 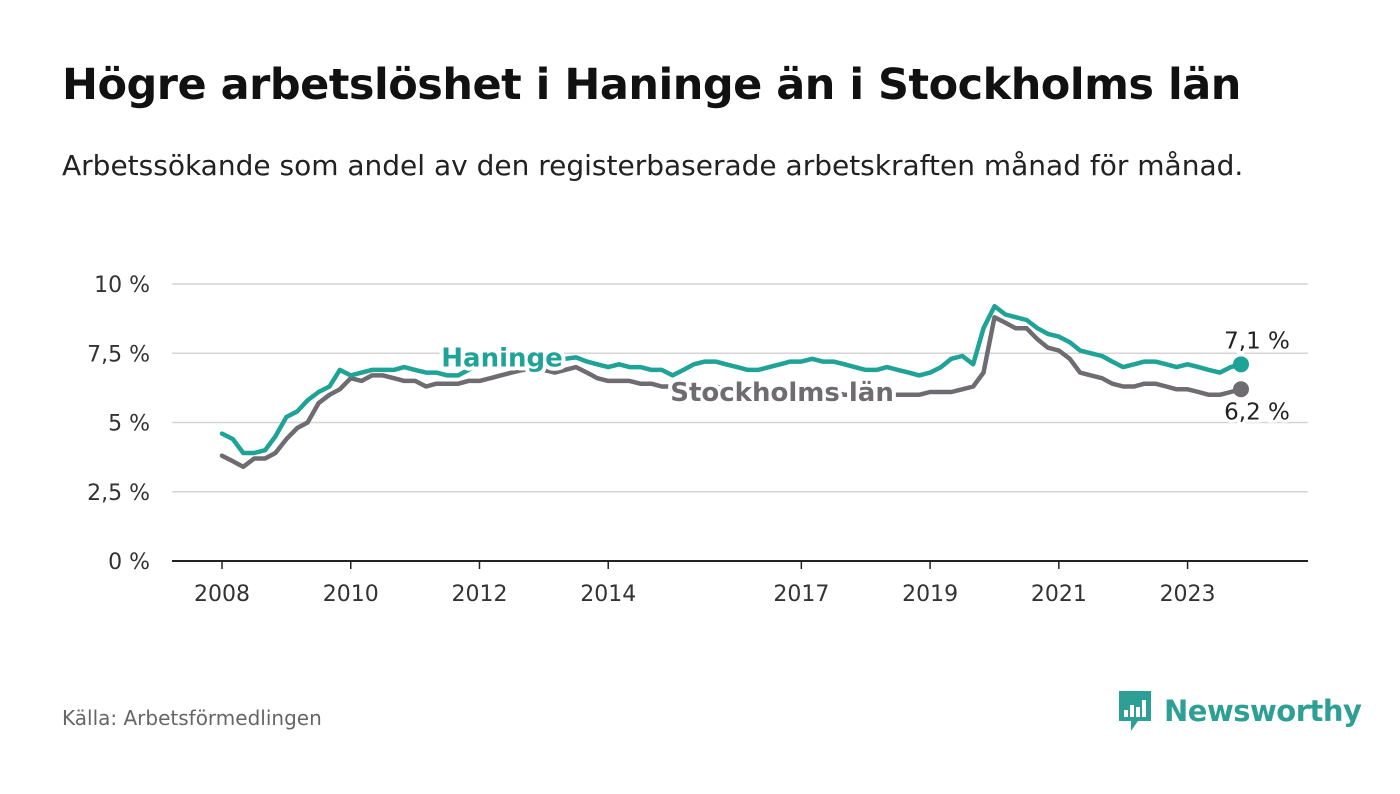 I want to click on x-tick-label: 2014, so click(x=608, y=594).